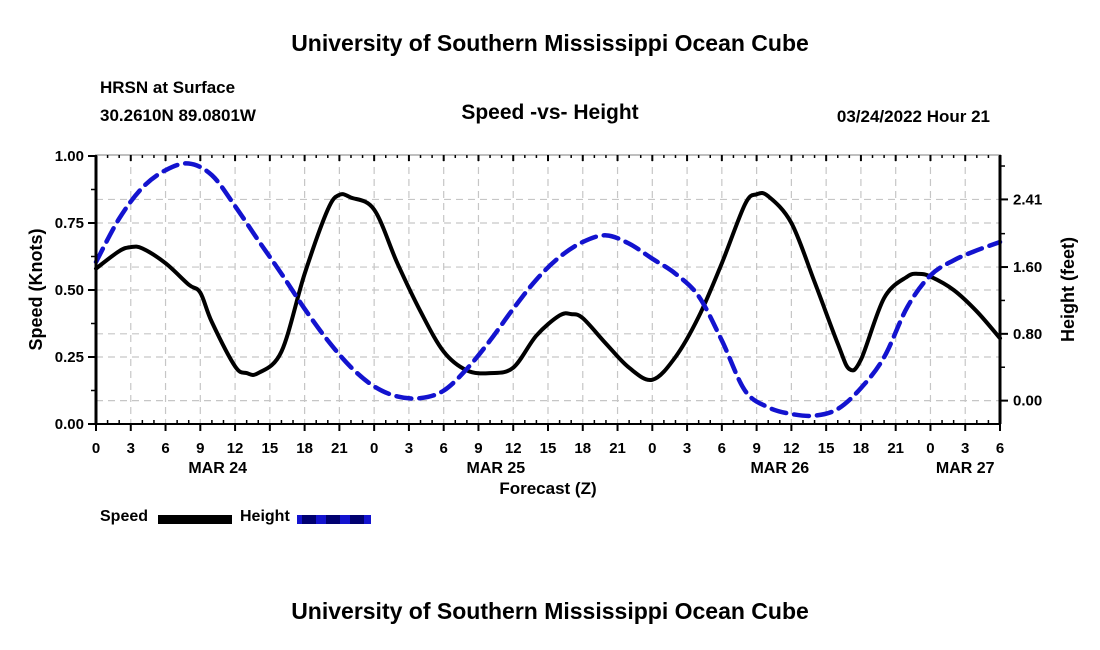 The height and width of the screenshot is (650, 1100). Describe the element at coordinates (547, 488) in the screenshot. I see `x-axis-title: Forecast (Z)` at that location.